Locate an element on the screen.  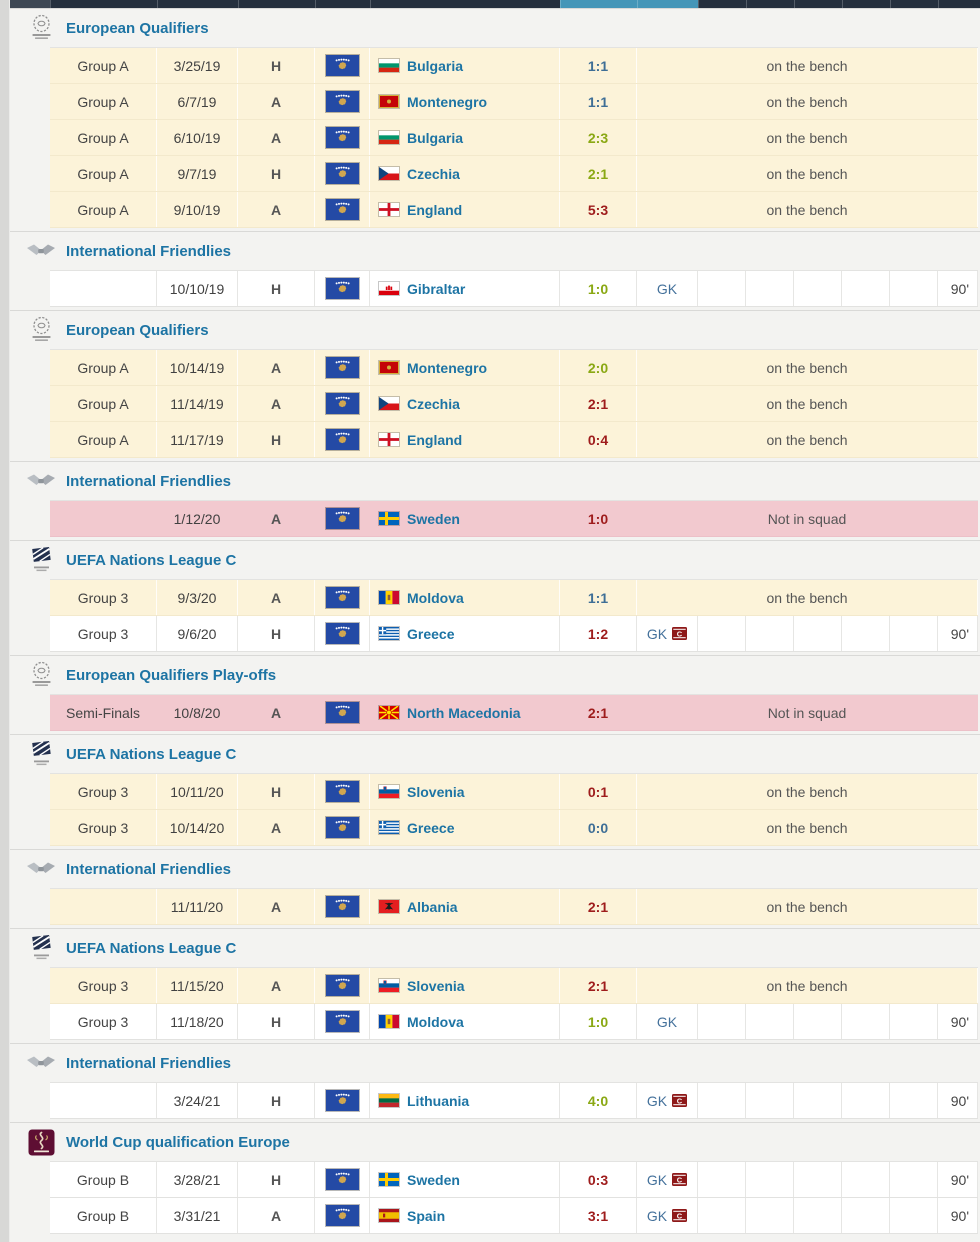
opponent-link: Spain is located at coordinates (426, 1215).